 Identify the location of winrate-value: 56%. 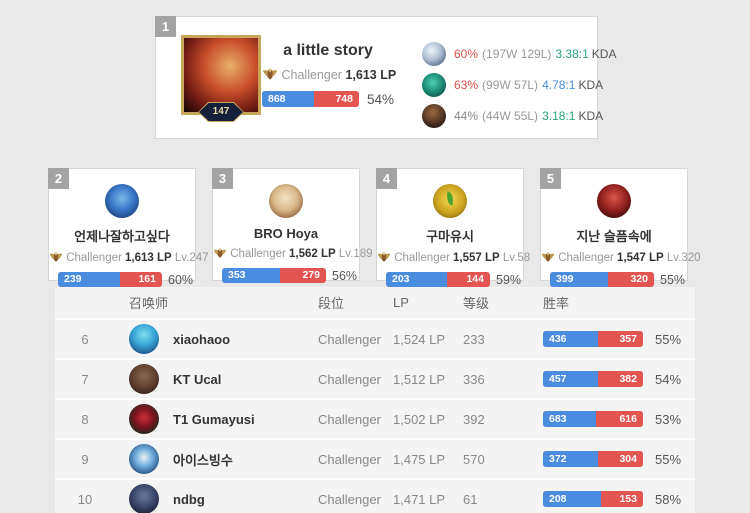
(345, 275).